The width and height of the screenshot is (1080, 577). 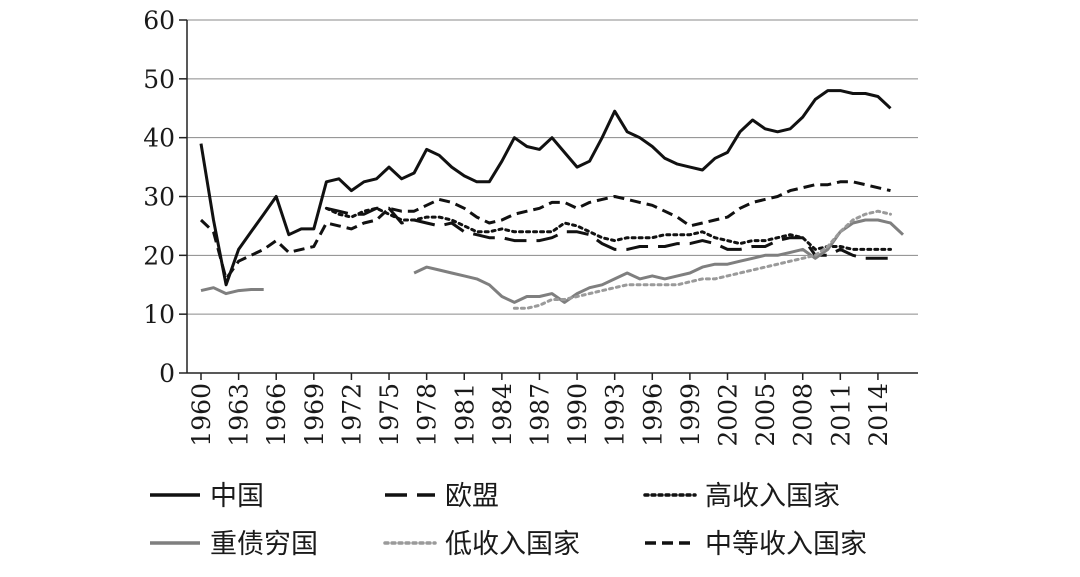 What do you see at coordinates (878, 415) in the screenshot?
I see `x-tick-label: 2014` at bounding box center [878, 415].